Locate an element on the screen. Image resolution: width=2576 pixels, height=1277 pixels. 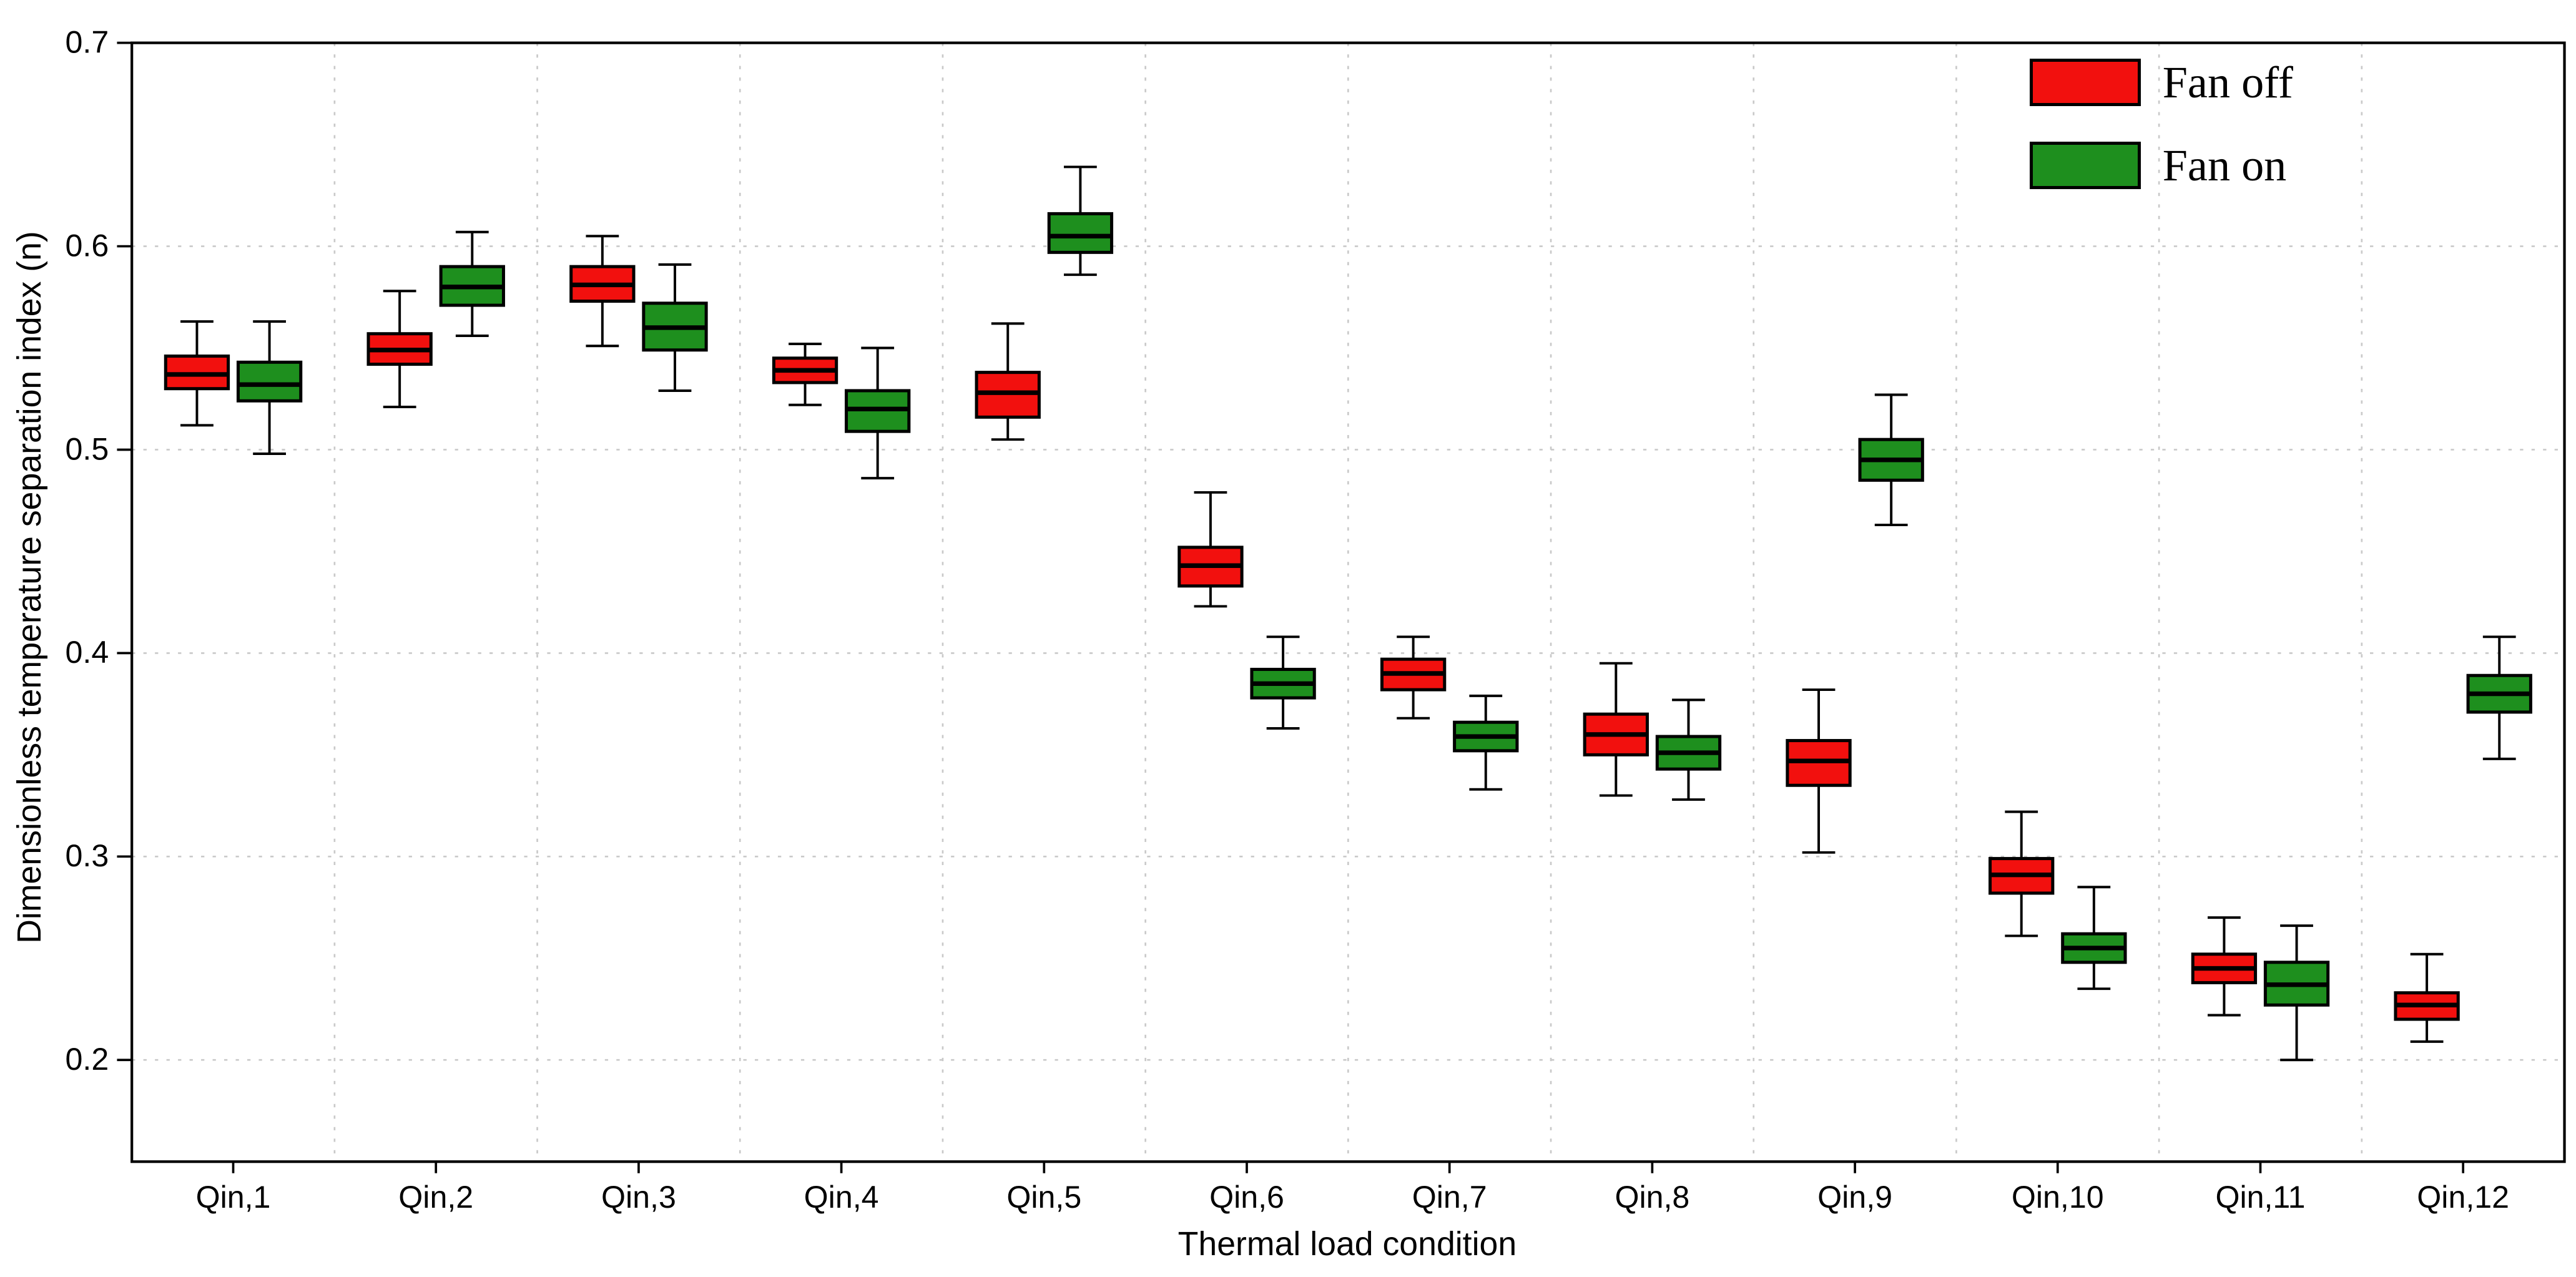
x-tick-label: Qin,9 is located at coordinates (1854, 1197).